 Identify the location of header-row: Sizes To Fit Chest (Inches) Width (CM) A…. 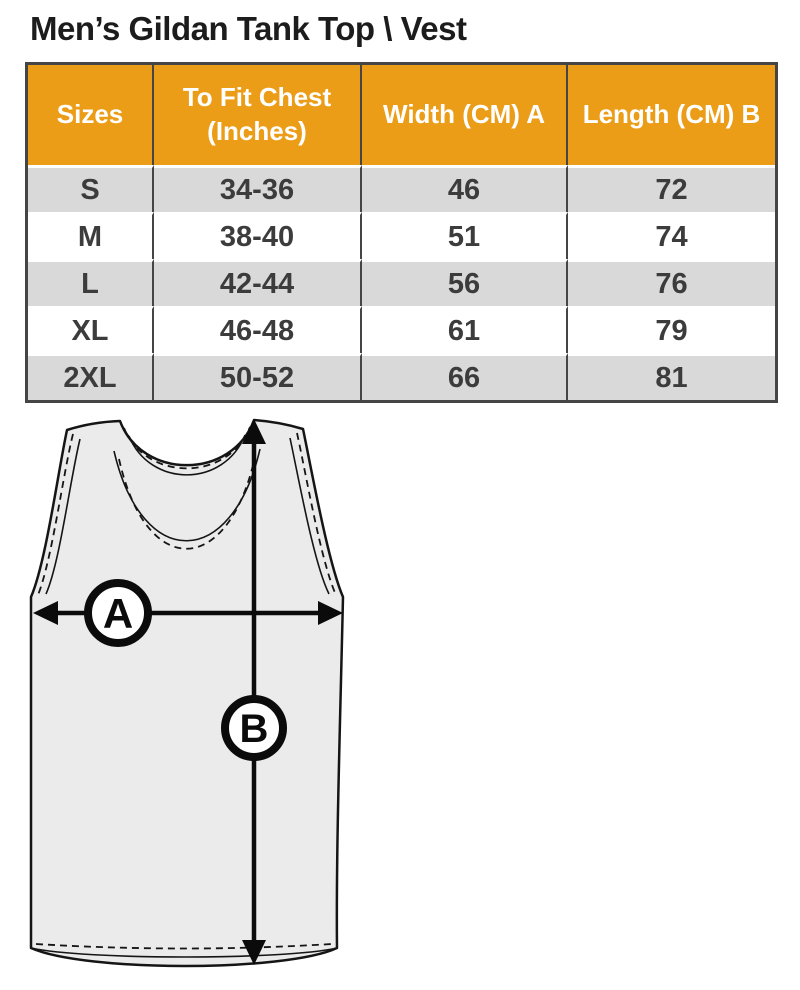
(401, 115).